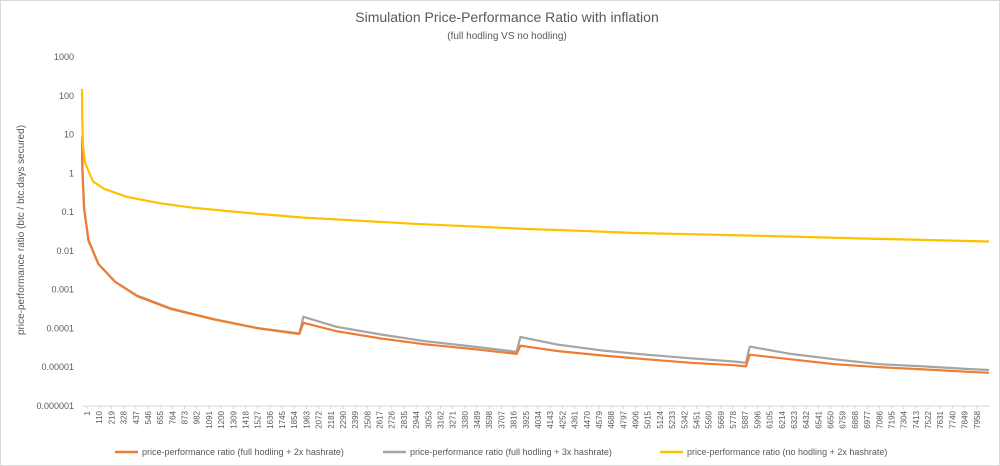 This screenshot has height=466, width=1000. Describe the element at coordinates (124, 417) in the screenshot. I see `x-tick-label: 328` at that location.